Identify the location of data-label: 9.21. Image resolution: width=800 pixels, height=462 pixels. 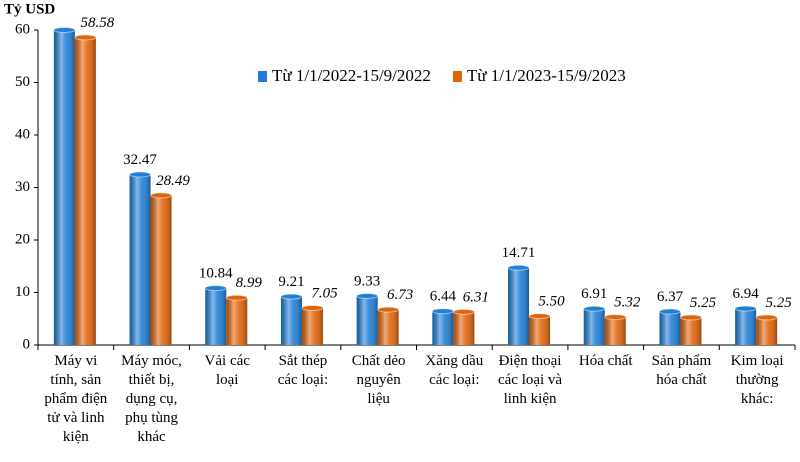
(291, 282).